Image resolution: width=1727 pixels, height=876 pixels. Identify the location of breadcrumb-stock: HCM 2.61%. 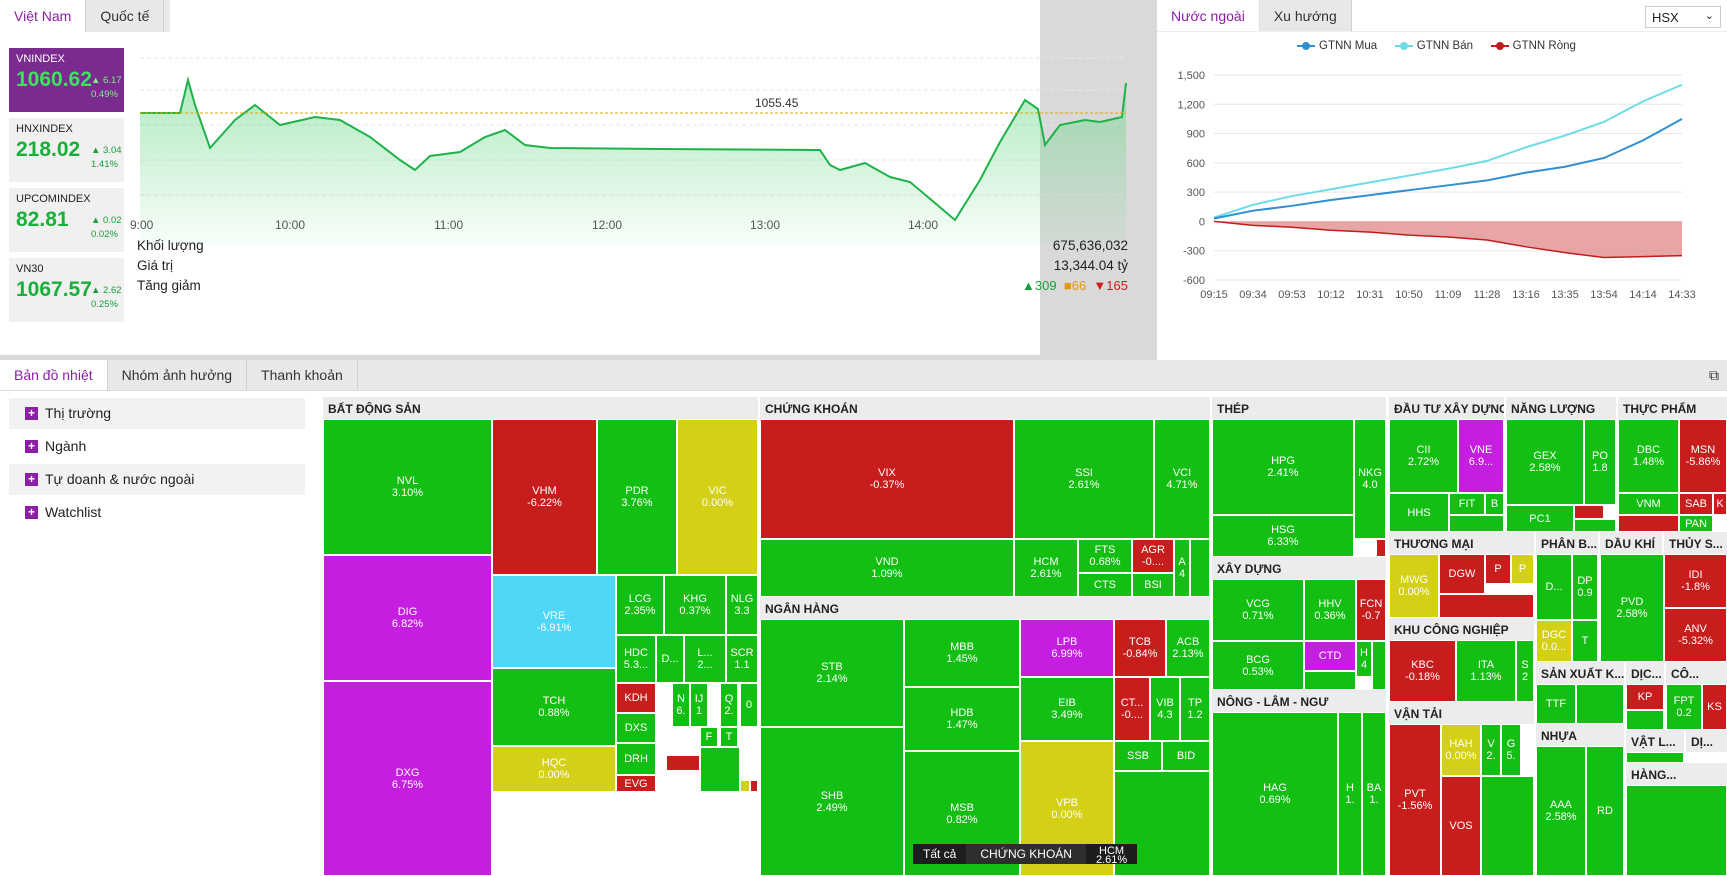
(1111, 855).